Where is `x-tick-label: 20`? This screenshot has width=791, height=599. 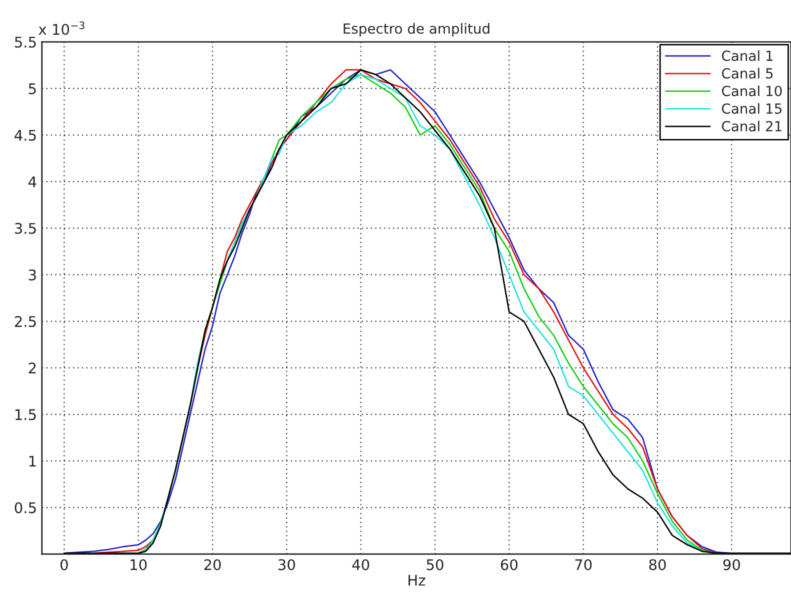
x-tick-label: 20 is located at coordinates (212, 564).